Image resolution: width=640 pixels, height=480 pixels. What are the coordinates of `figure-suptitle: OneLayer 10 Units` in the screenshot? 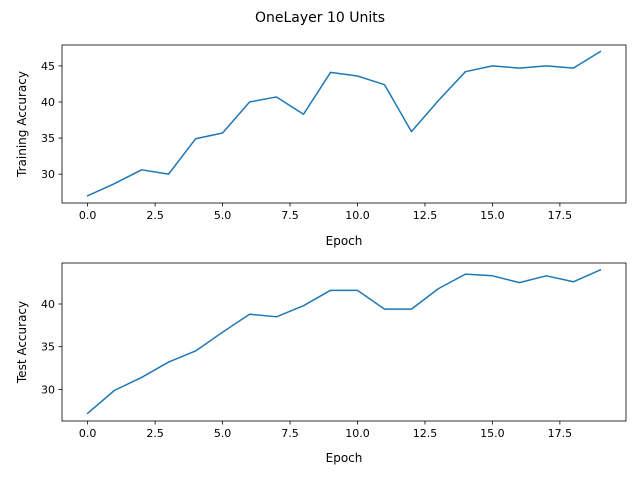 It's located at (320, 18).